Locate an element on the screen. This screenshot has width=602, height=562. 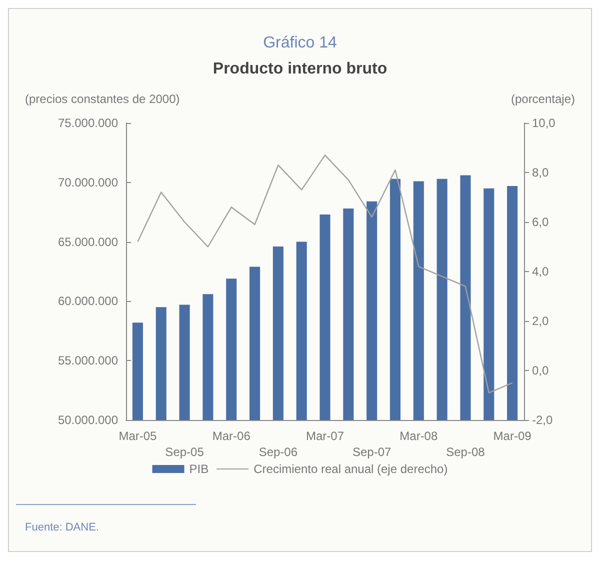
y2-axis-title: (porcentaje) is located at coordinates (543, 99).